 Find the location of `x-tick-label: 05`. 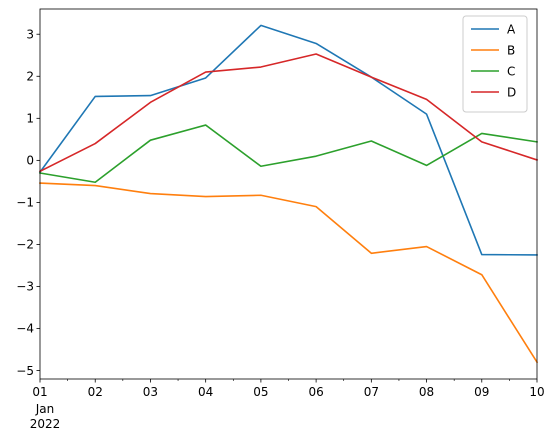

x-tick-label: 05 is located at coordinates (260, 392).